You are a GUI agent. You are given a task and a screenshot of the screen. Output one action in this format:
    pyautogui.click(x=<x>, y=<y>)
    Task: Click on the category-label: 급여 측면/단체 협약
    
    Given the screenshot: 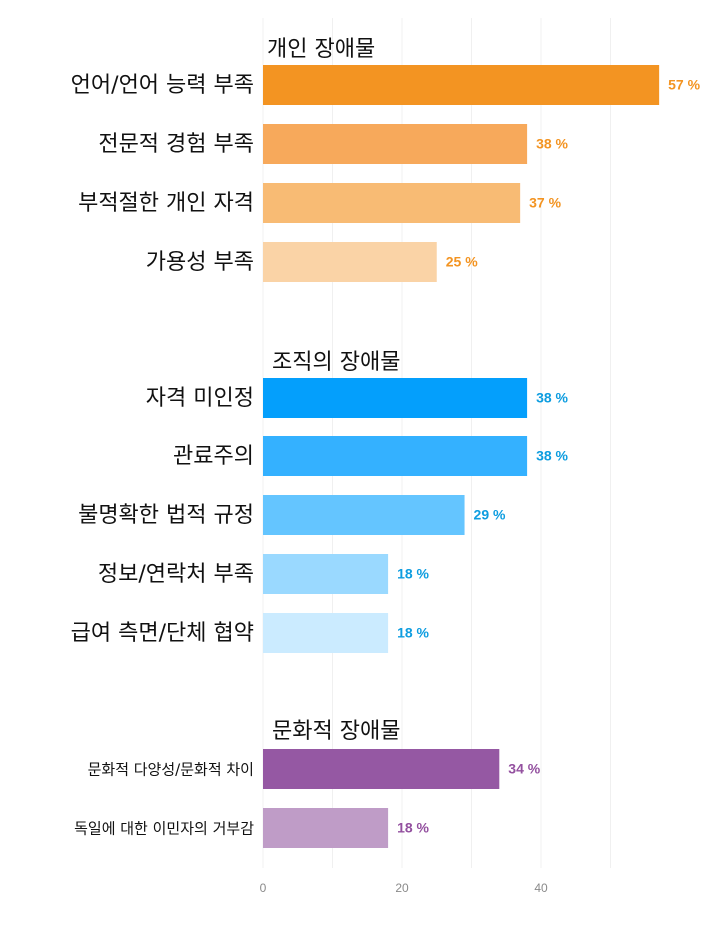 What is the action you would take?
    pyautogui.click(x=162, y=633)
    